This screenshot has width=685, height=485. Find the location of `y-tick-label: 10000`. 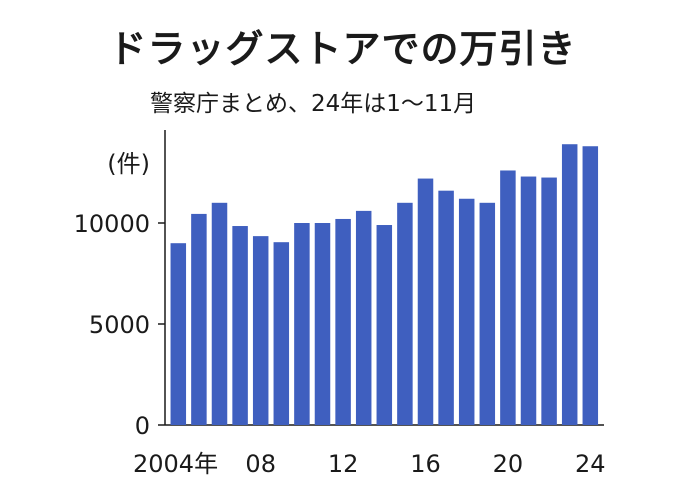

y-tick-label: 10000 is located at coordinates (112, 224).